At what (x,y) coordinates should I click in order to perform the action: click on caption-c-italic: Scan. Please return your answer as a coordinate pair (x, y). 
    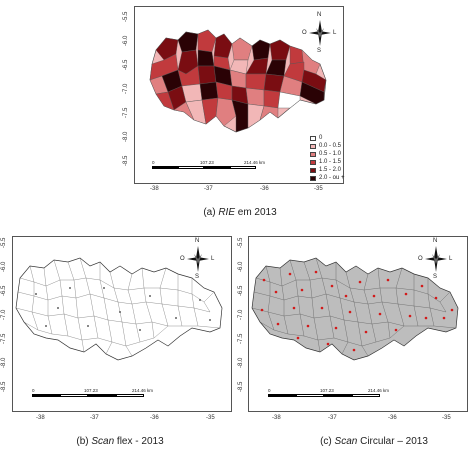
    Looking at the image, I should click on (346, 441).